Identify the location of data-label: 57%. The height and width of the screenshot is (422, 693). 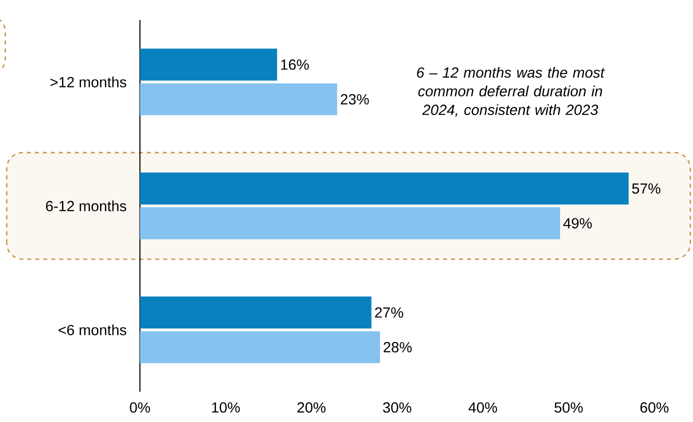
(646, 188).